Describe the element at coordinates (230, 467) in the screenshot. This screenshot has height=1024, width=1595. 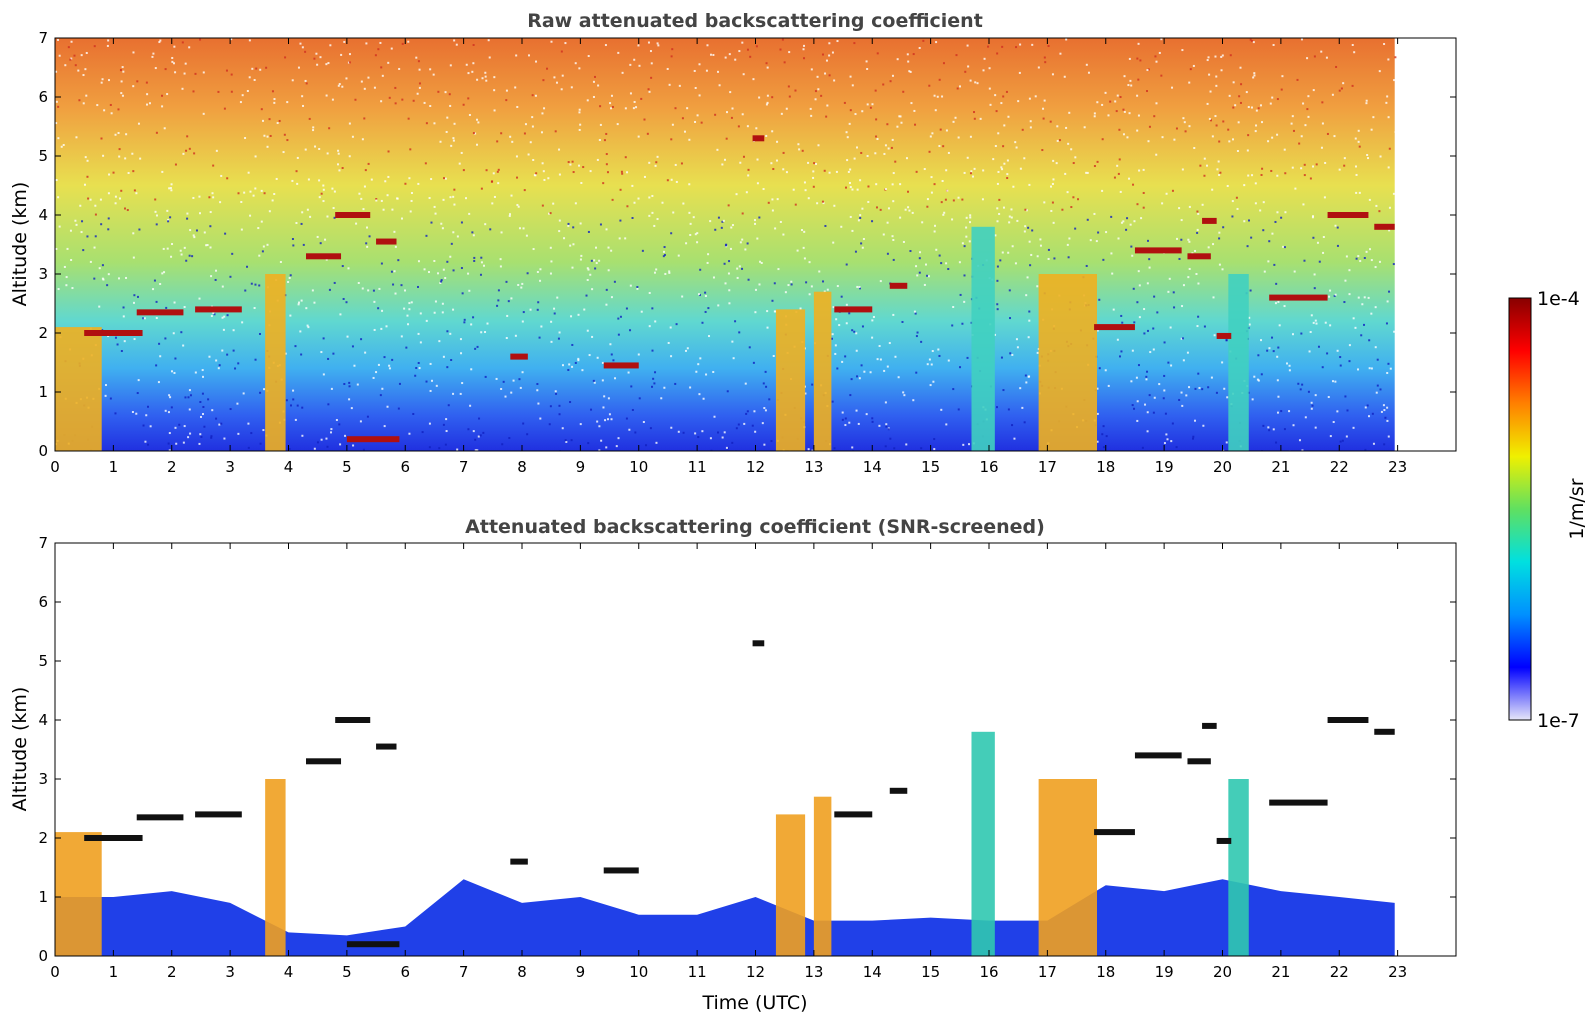
I see `x-tick-label: 3` at that location.